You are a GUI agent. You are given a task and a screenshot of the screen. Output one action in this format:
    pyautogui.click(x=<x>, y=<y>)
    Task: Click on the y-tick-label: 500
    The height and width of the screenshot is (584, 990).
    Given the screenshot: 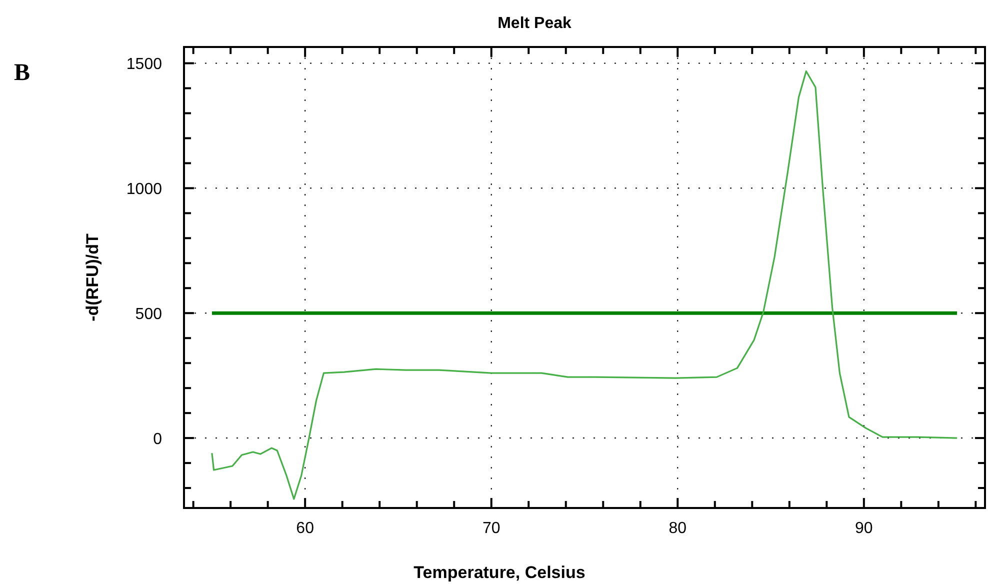 What is the action you would take?
    pyautogui.click(x=148, y=315)
    